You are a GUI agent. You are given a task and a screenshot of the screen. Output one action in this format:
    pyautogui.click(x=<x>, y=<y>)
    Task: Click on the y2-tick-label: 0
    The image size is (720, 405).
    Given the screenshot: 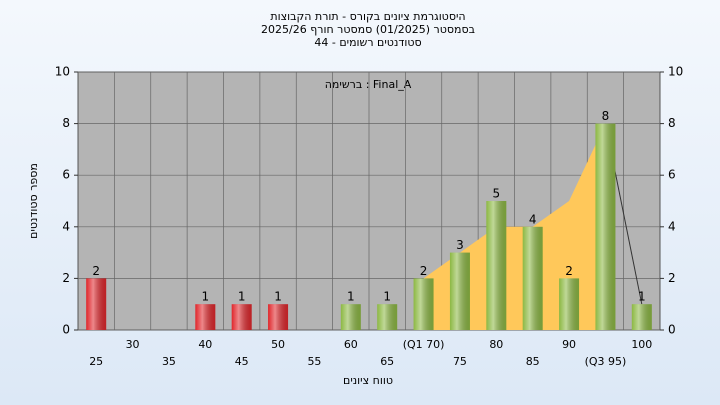 What is the action you would take?
    pyautogui.click(x=672, y=330)
    